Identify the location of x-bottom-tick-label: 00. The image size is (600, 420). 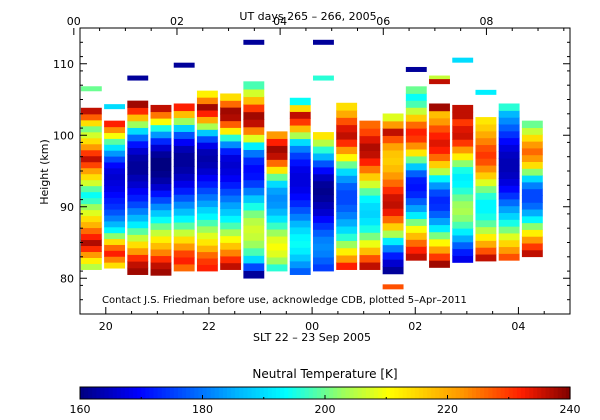
(312, 326).